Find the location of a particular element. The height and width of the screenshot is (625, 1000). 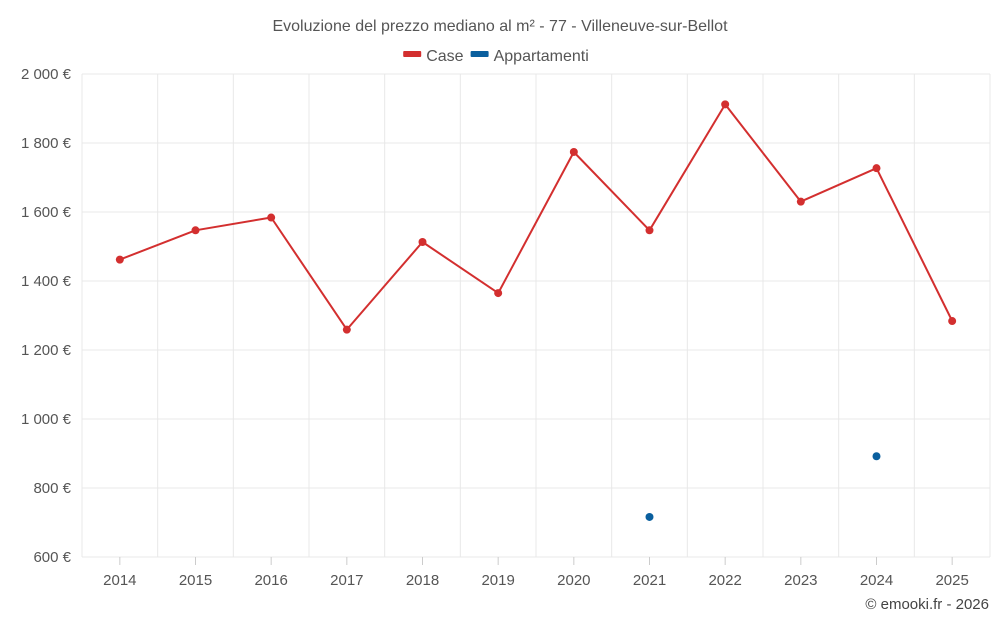

y-tick-label: 1 800 € is located at coordinates (46, 143).